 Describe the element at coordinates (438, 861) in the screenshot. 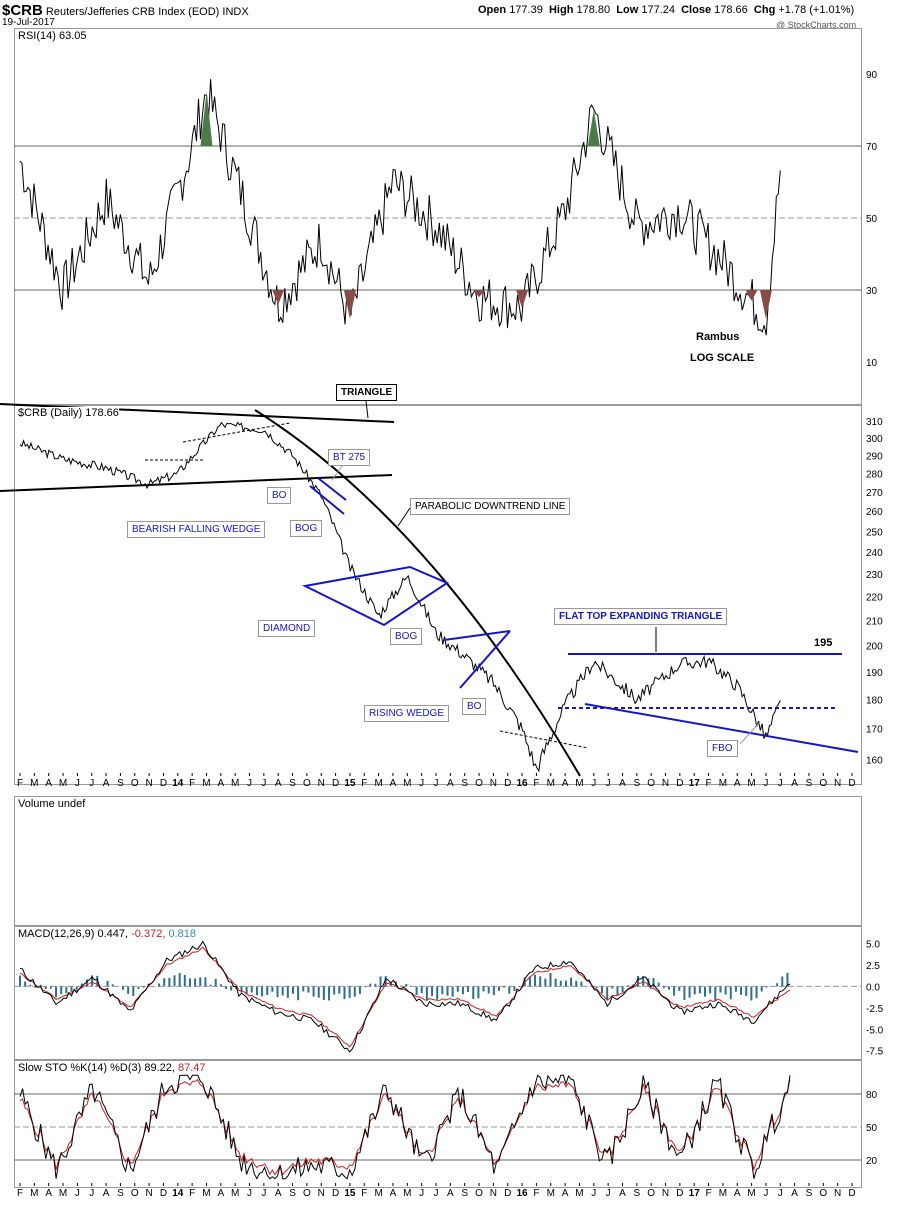

I see `volume-panel` at that location.